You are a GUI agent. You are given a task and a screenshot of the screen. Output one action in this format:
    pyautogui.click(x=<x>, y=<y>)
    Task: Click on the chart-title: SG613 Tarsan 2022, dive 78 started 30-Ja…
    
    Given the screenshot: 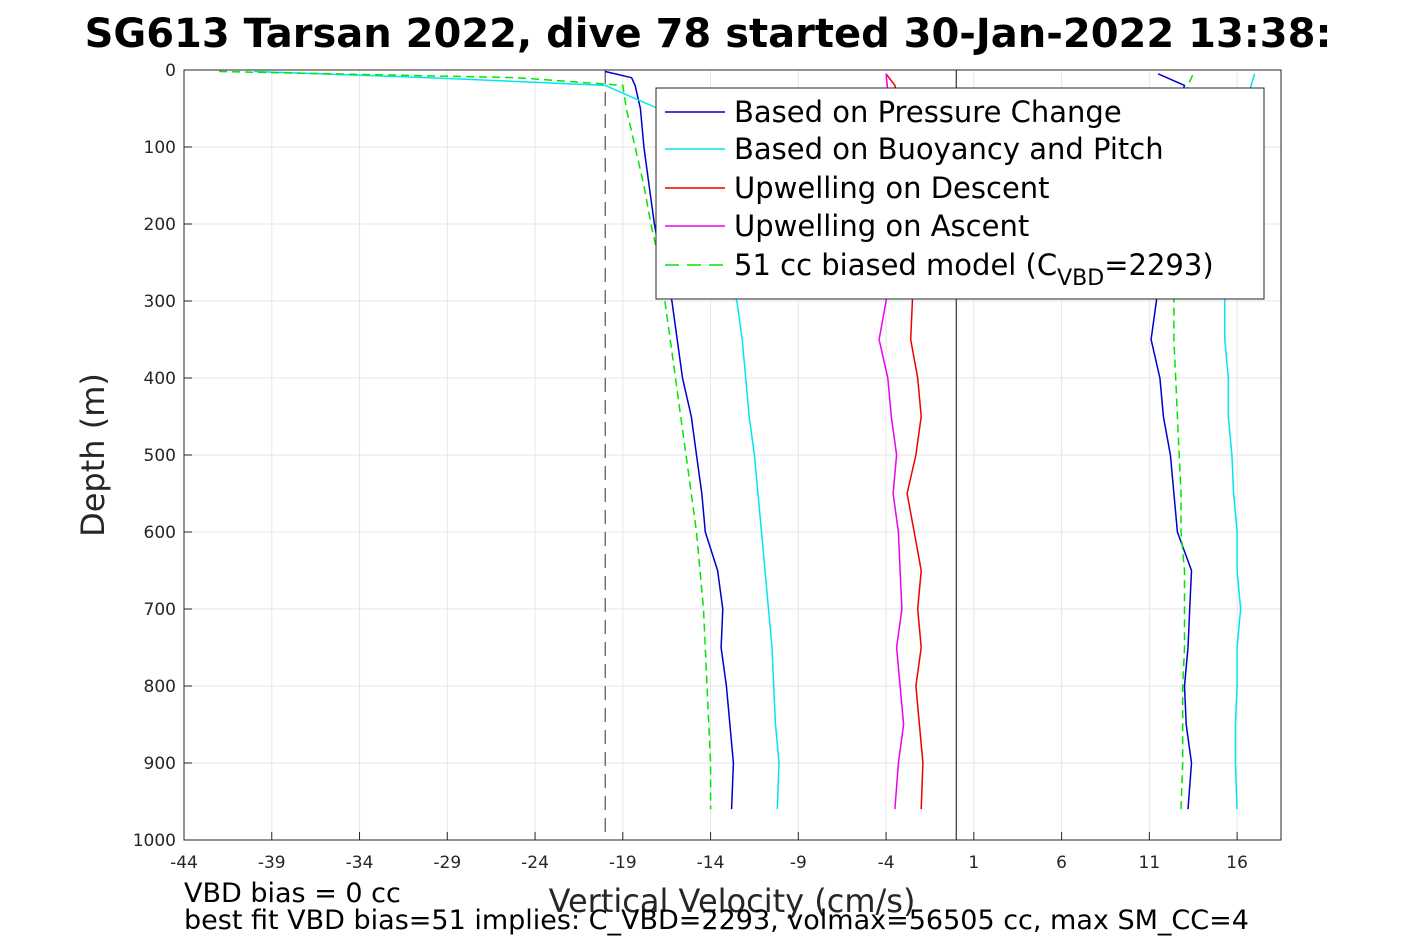 What is the action you would take?
    pyautogui.click(x=708, y=34)
    